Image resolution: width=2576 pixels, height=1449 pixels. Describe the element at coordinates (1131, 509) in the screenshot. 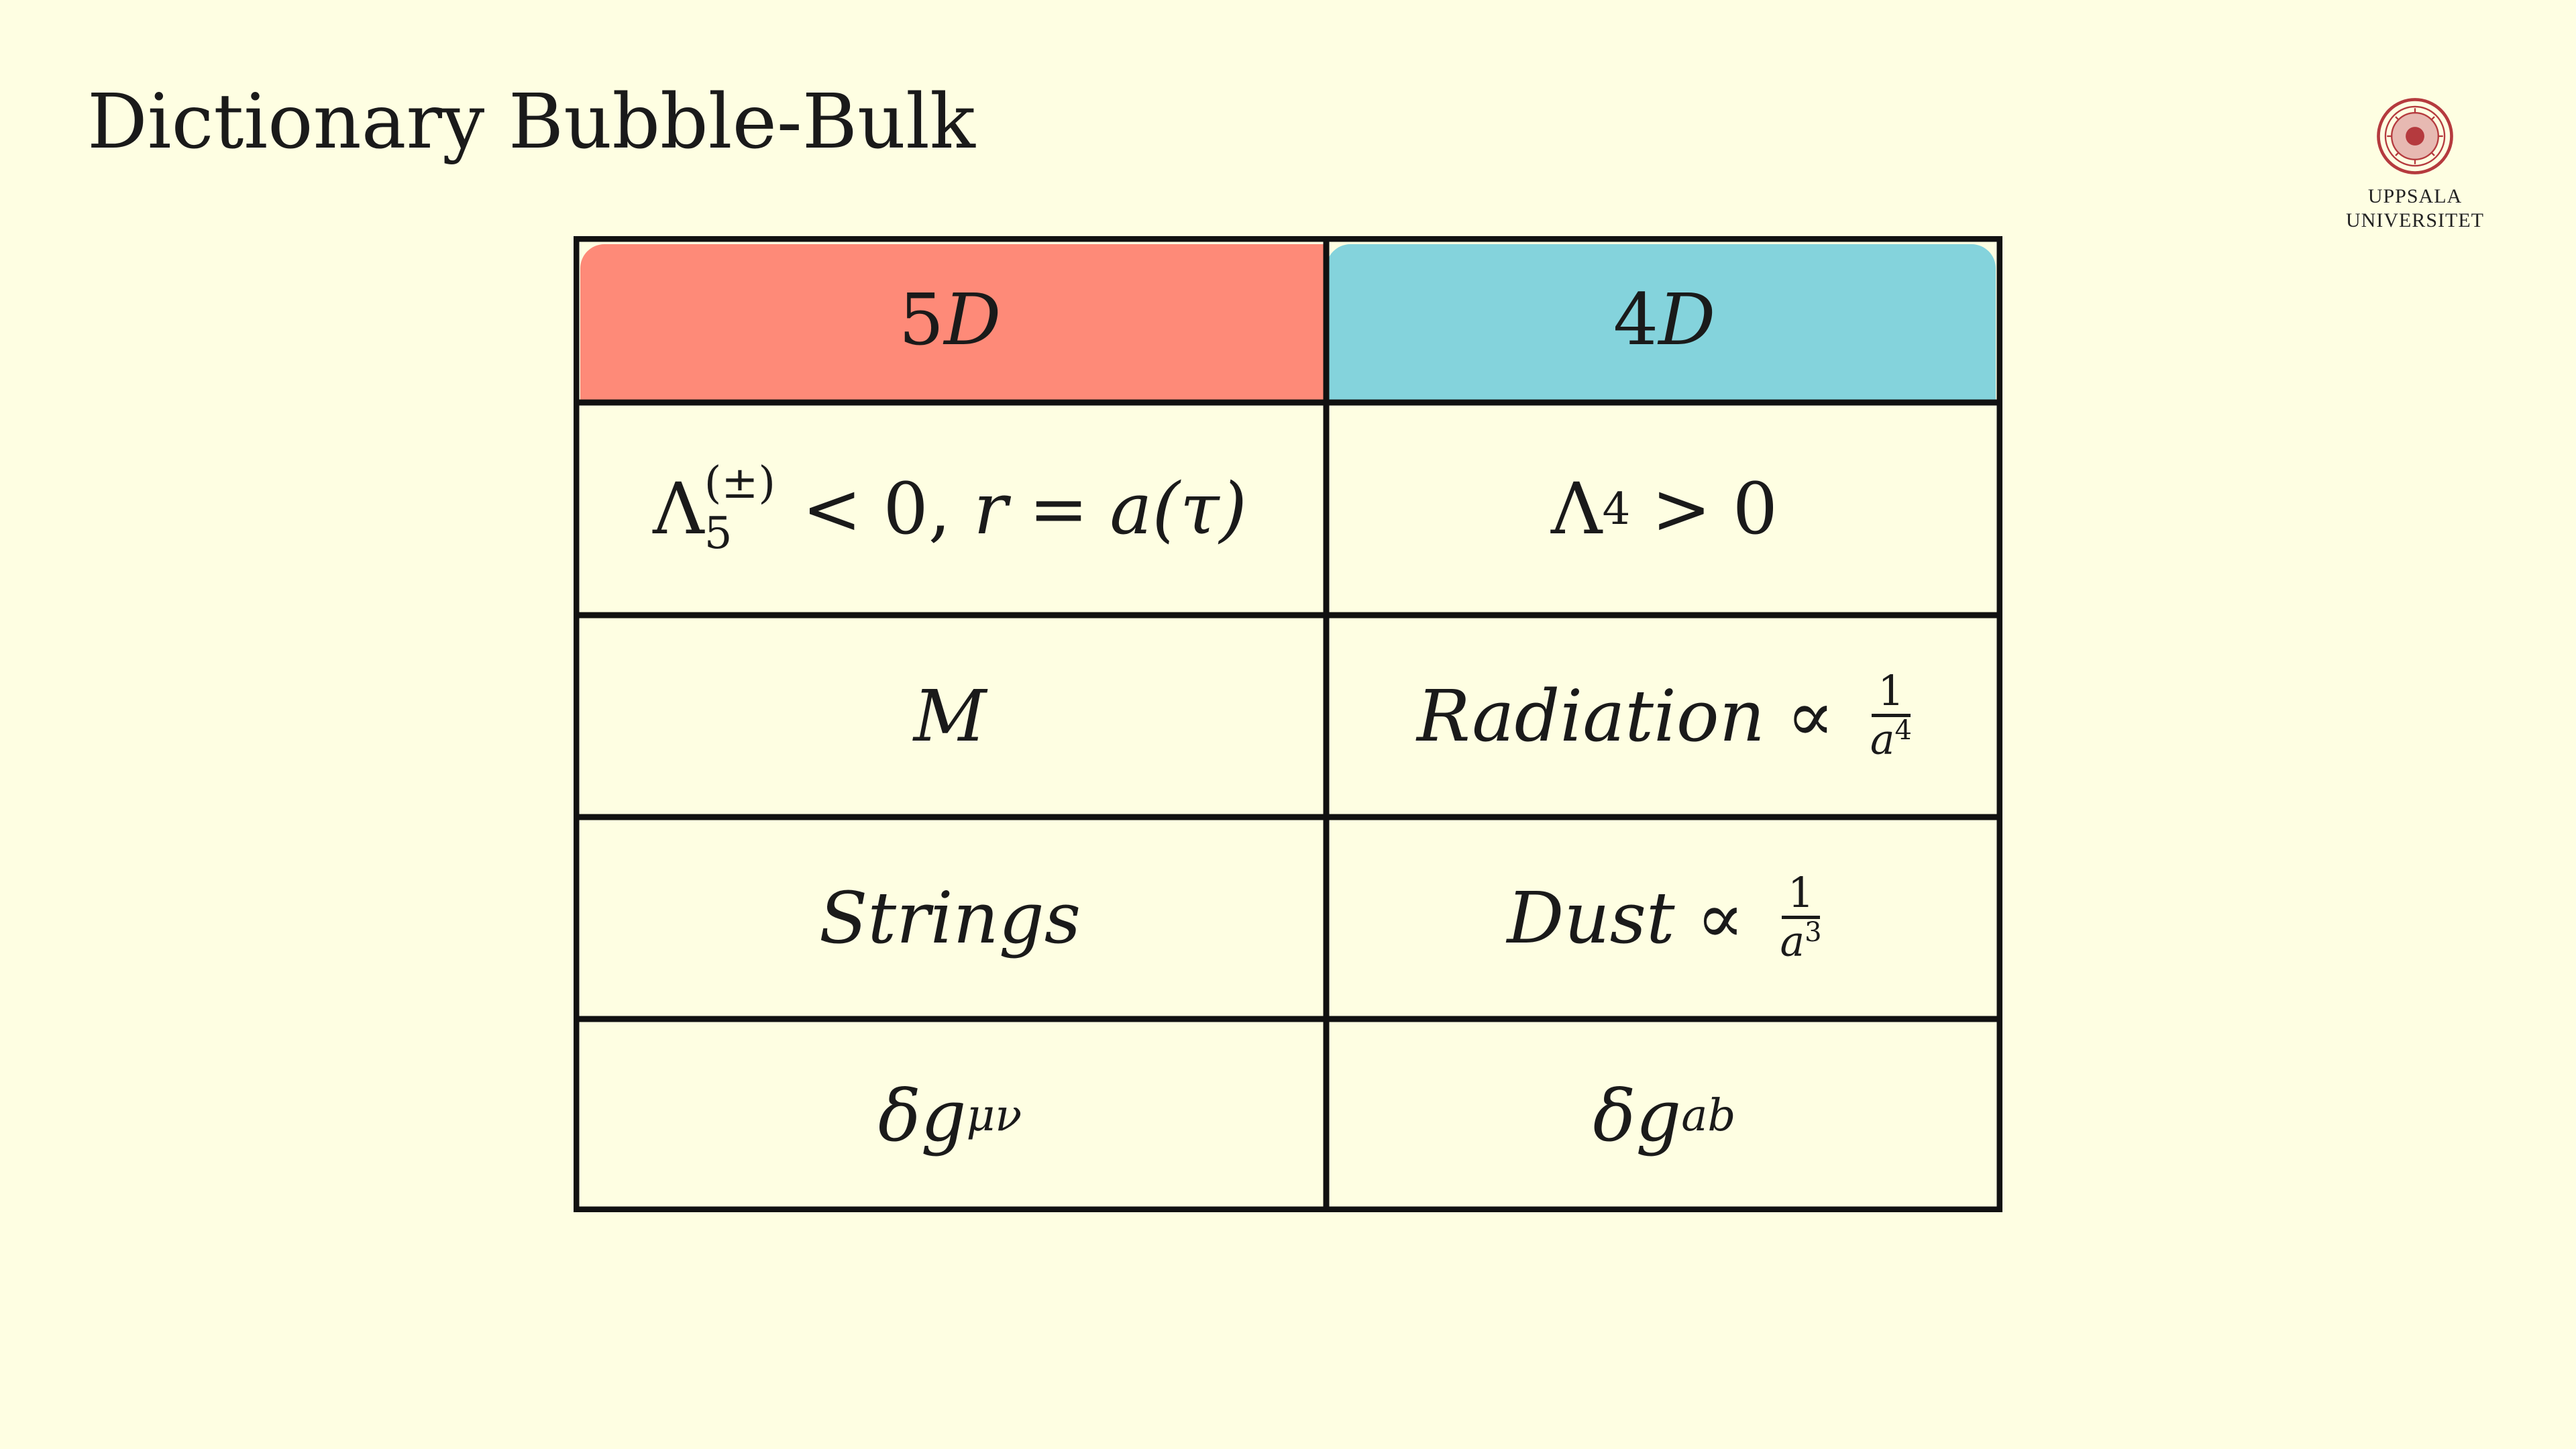

I see `scale-factor: a` at that location.